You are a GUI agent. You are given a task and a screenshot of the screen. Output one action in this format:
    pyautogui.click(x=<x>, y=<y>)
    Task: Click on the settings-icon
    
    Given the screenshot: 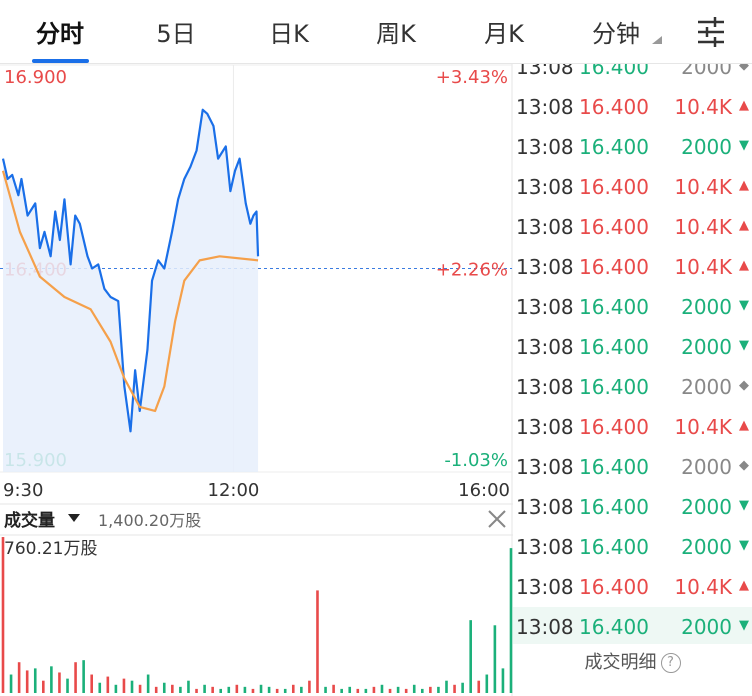 What is the action you would take?
    pyautogui.click(x=712, y=32)
    